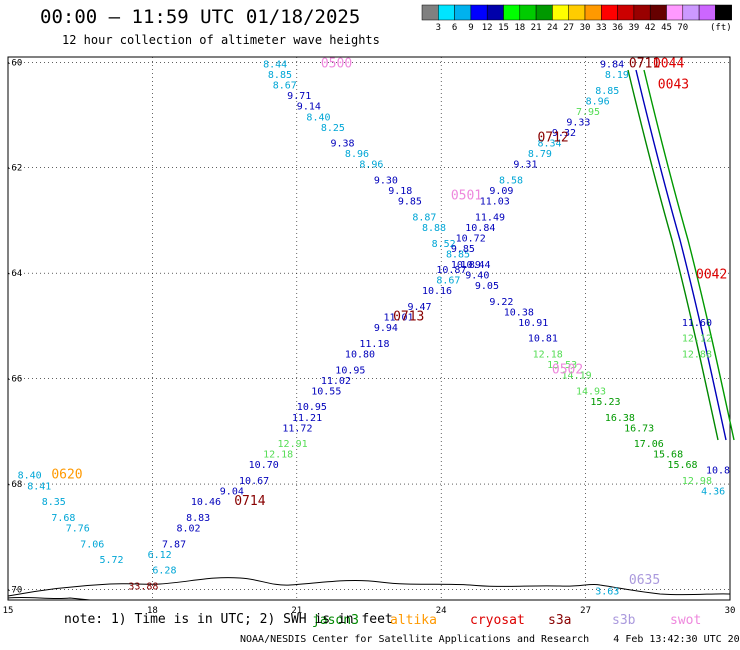 The width and height of the screenshot is (740, 650). I want to click on swh-value: 10.84, so click(480, 228).